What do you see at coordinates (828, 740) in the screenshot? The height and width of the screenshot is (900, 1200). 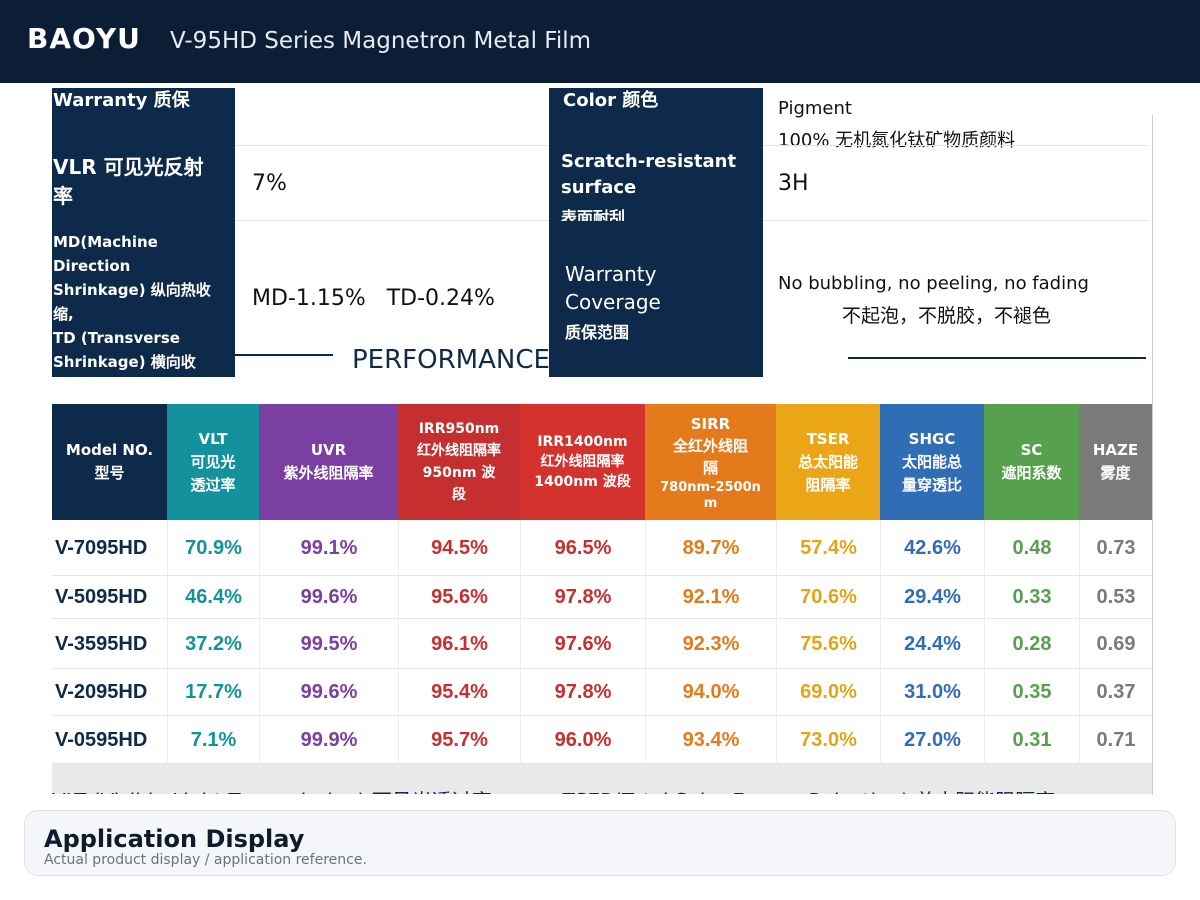 I see `cell-tser: 73.0%` at bounding box center [828, 740].